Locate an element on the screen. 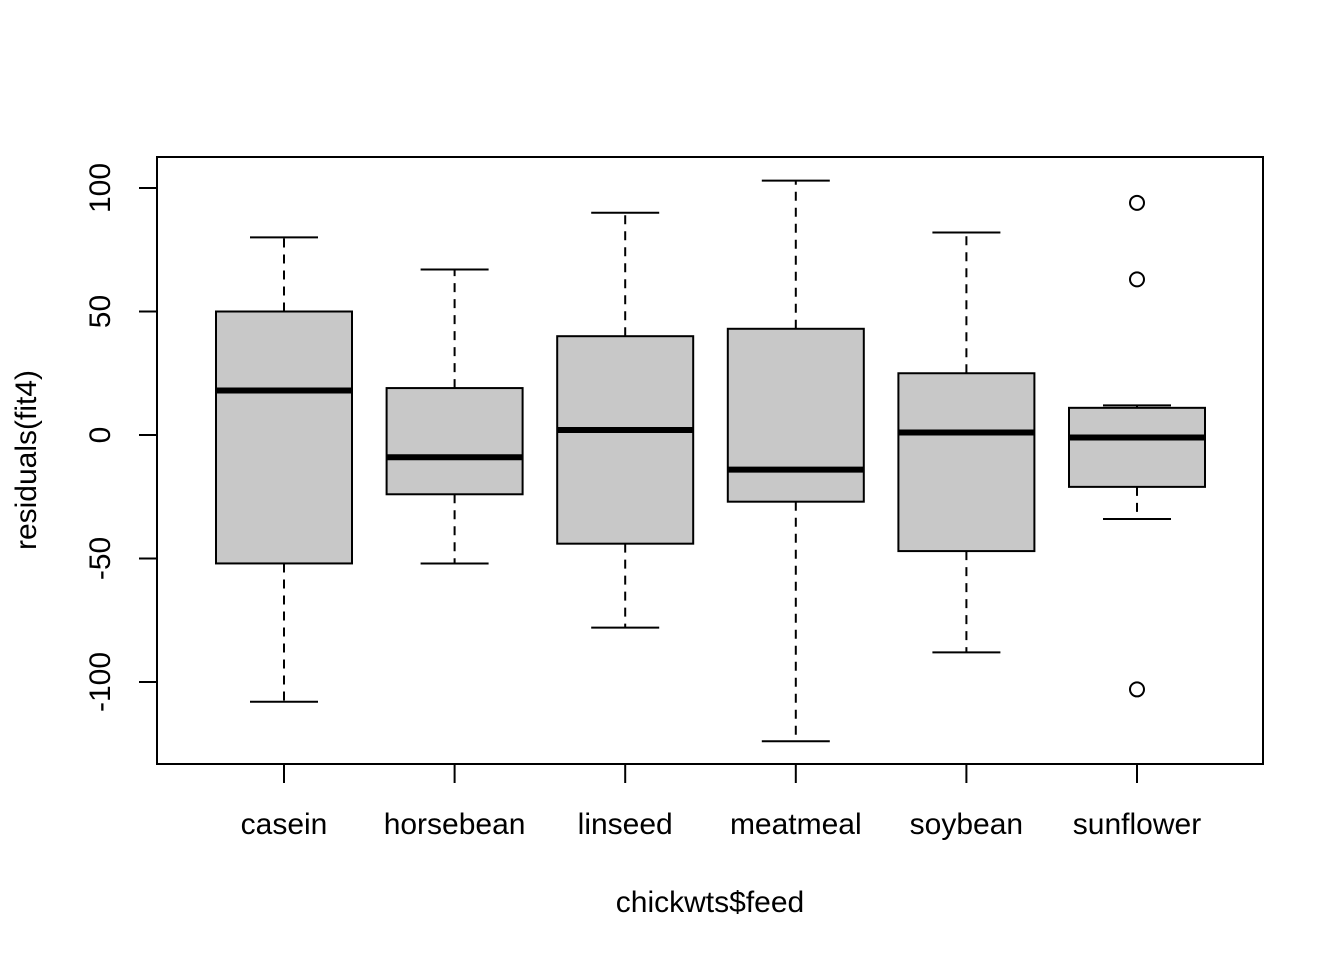  x-tick-label: linseed is located at coordinates (625, 824).